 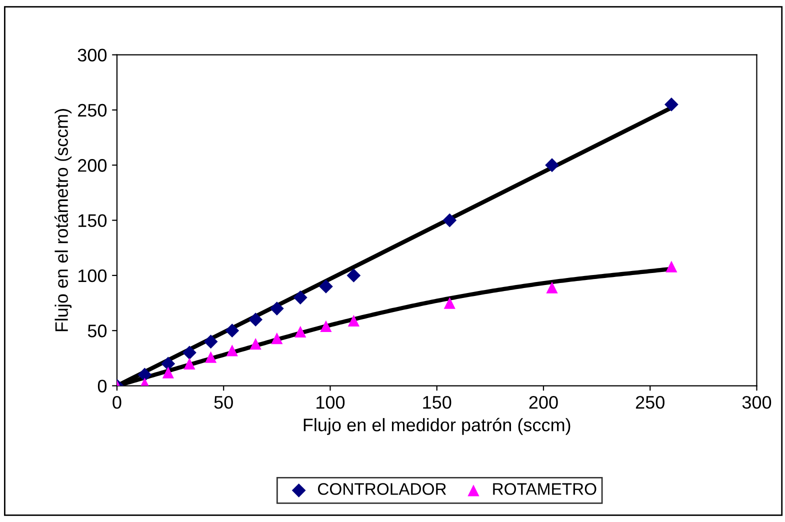 I want to click on y-tick-label: 100, so click(x=92, y=275).